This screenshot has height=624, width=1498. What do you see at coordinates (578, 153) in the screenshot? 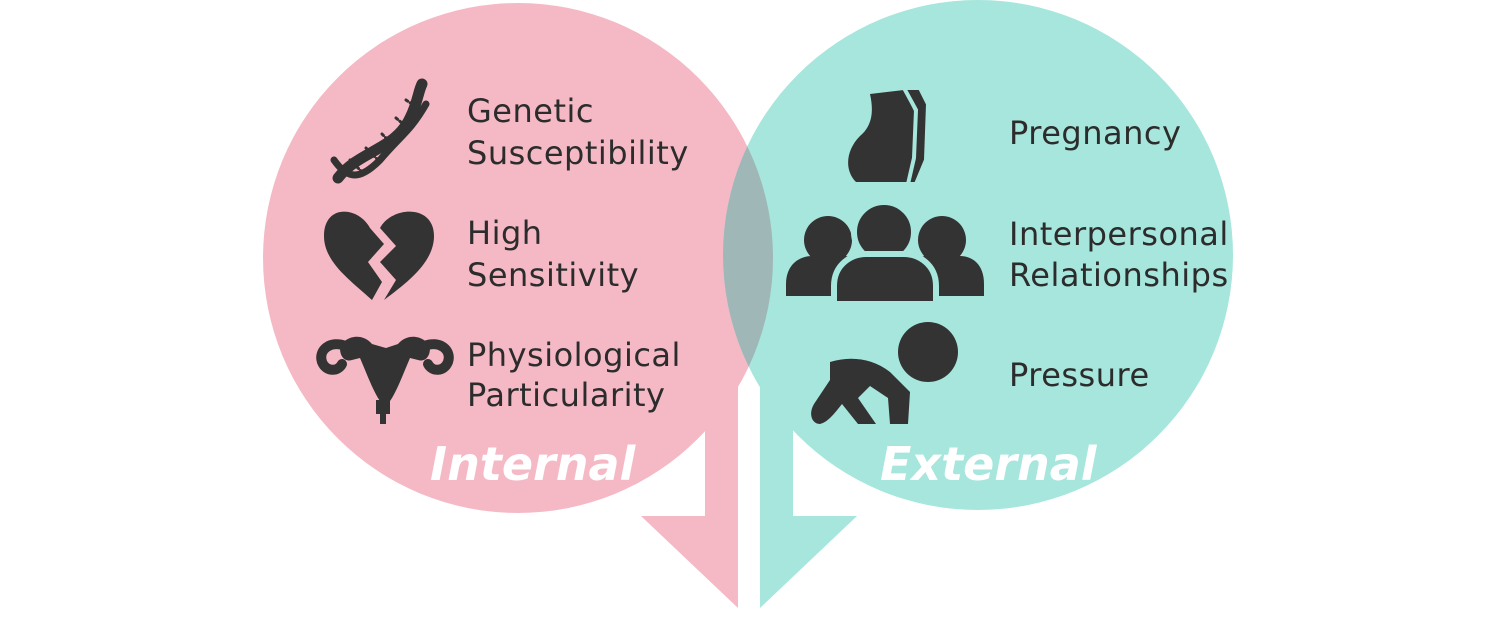
I see `factor-label-genetic-line2: Susceptibility` at bounding box center [578, 153].